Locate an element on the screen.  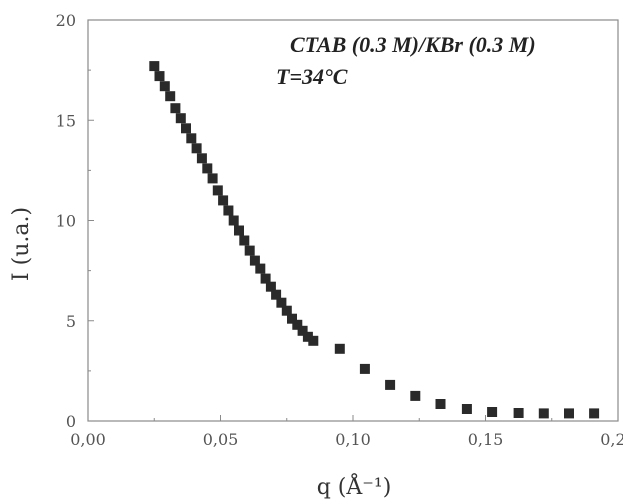
annotation-temperature: T=34°C is located at coordinates (312, 76).